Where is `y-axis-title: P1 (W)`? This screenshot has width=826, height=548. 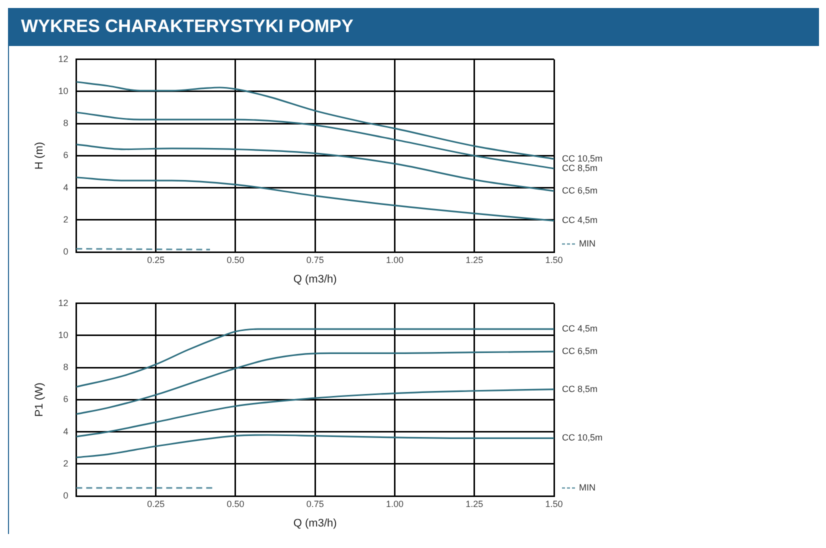 y-axis-title: P1 (W) is located at coordinates (40, 399).